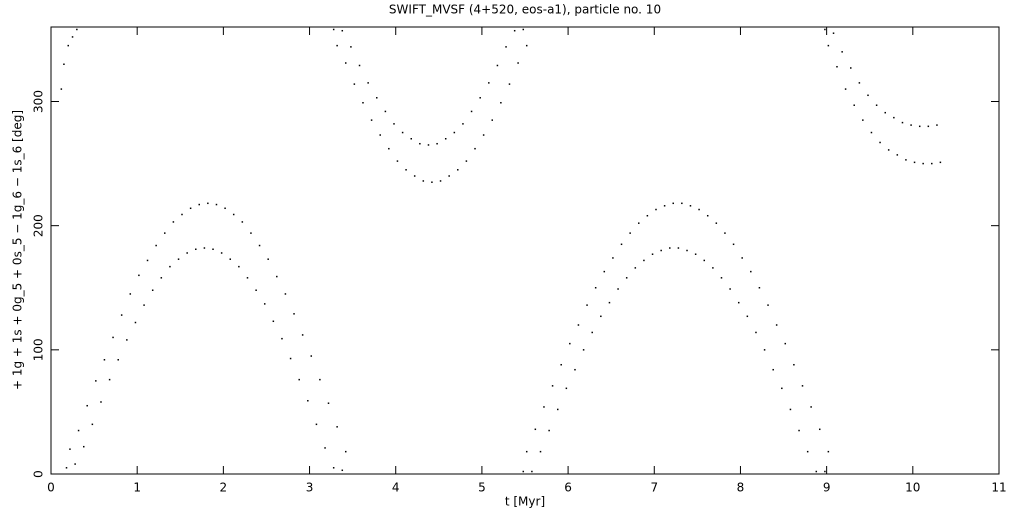 This screenshot has width=1021, height=511. Describe the element at coordinates (525, 502) in the screenshot. I see `x-axis-label: t [Myr]` at that location.